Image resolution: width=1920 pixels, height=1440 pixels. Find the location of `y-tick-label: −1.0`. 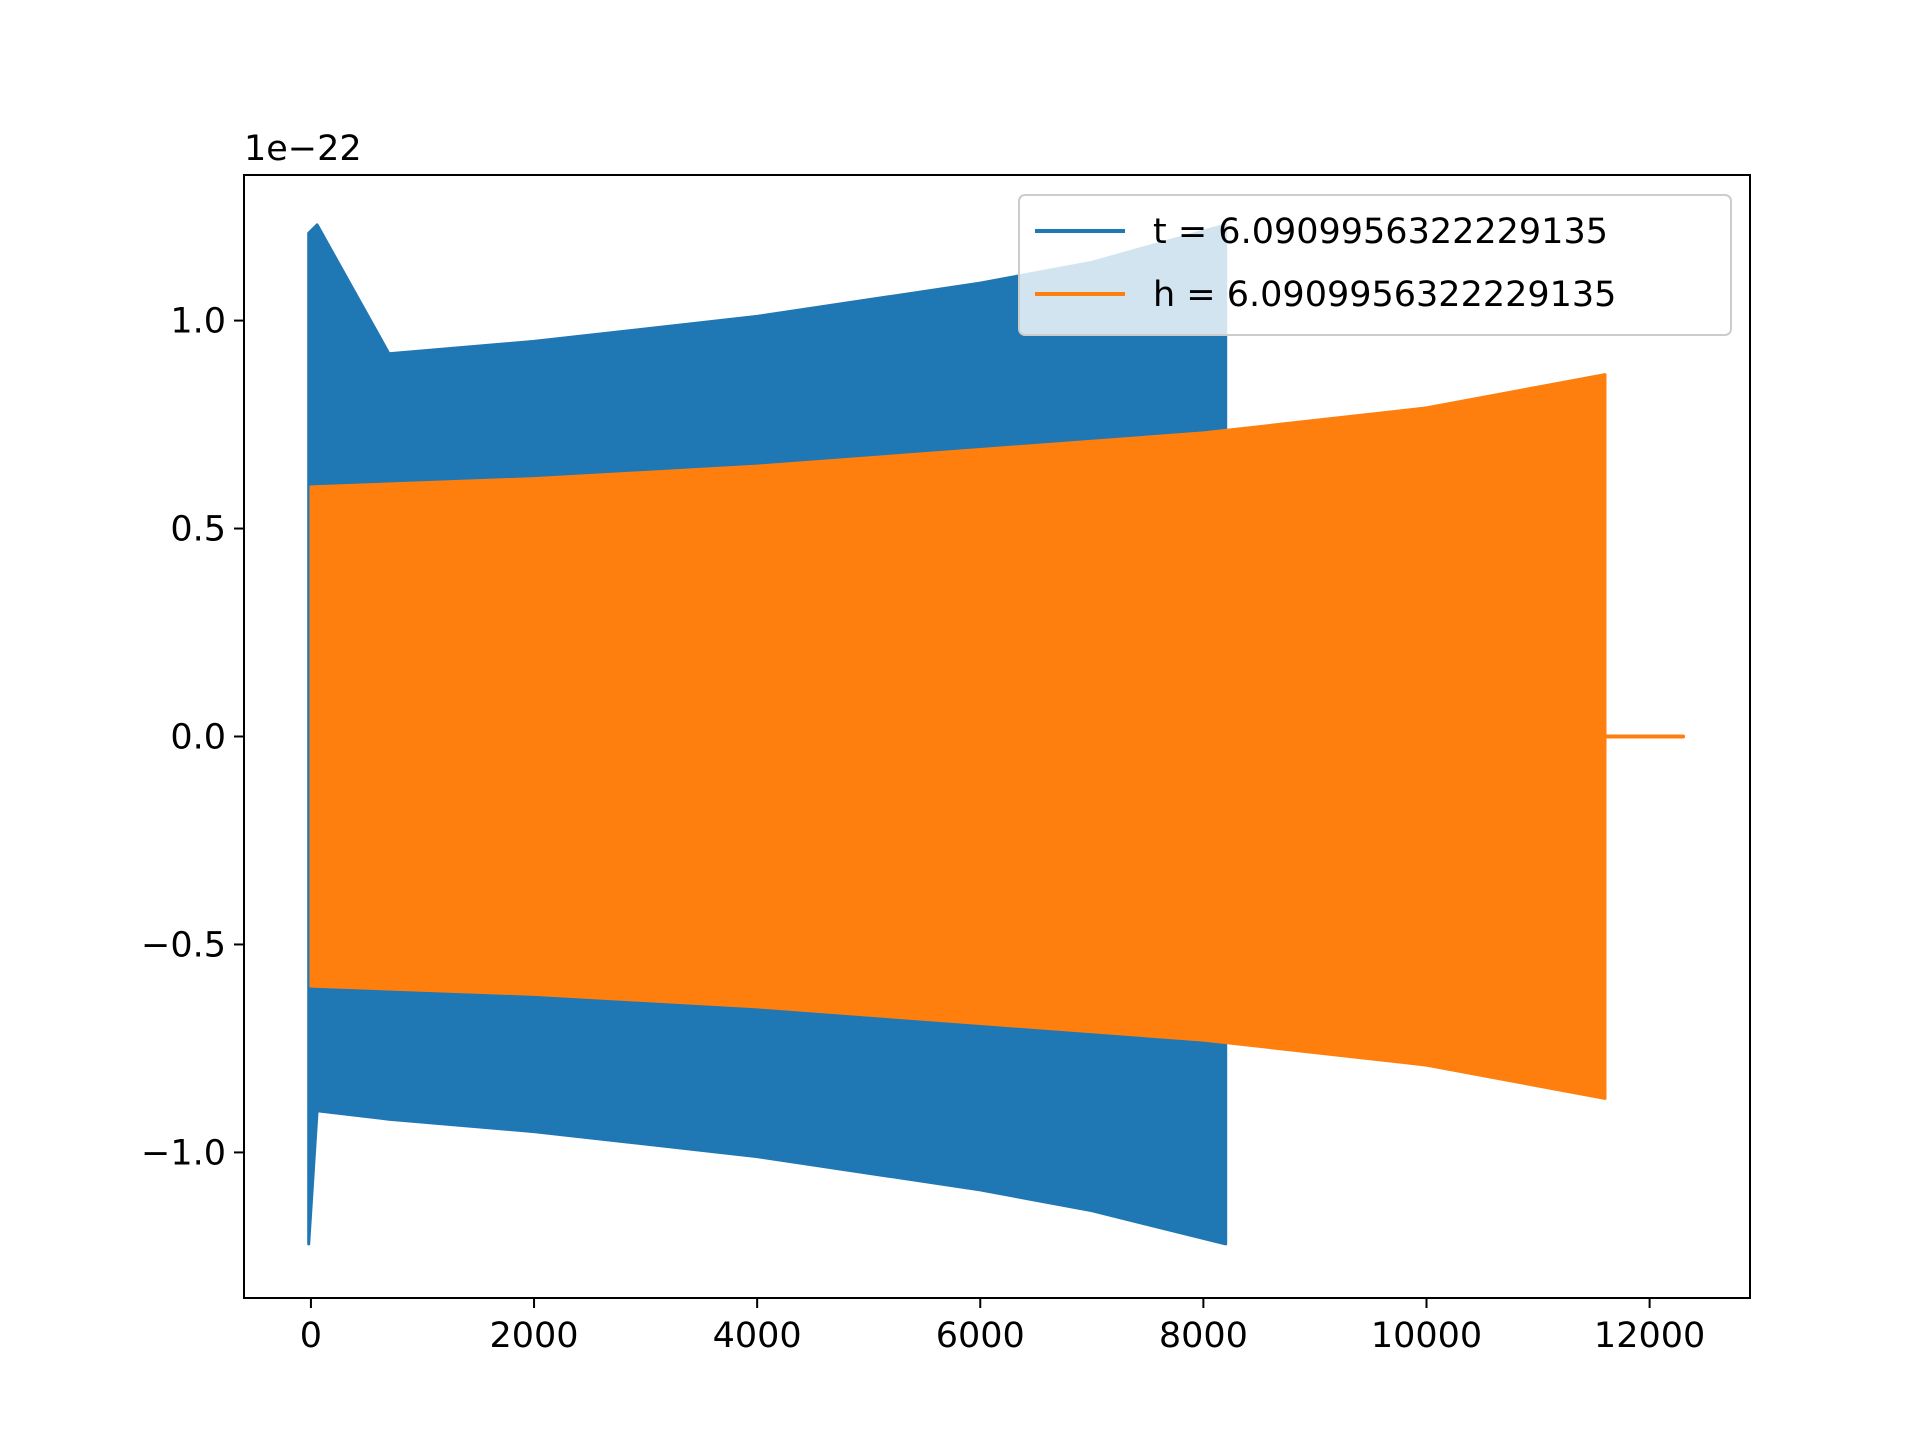

y-tick-label: −1.0 is located at coordinates (183, 1153).